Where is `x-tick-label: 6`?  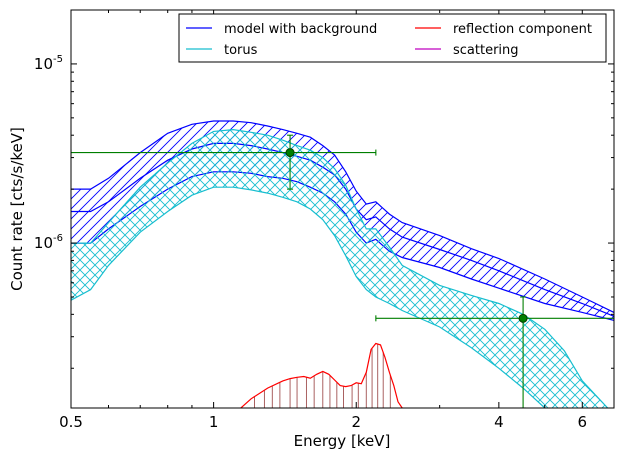
x-tick-label: 6 is located at coordinates (583, 422).